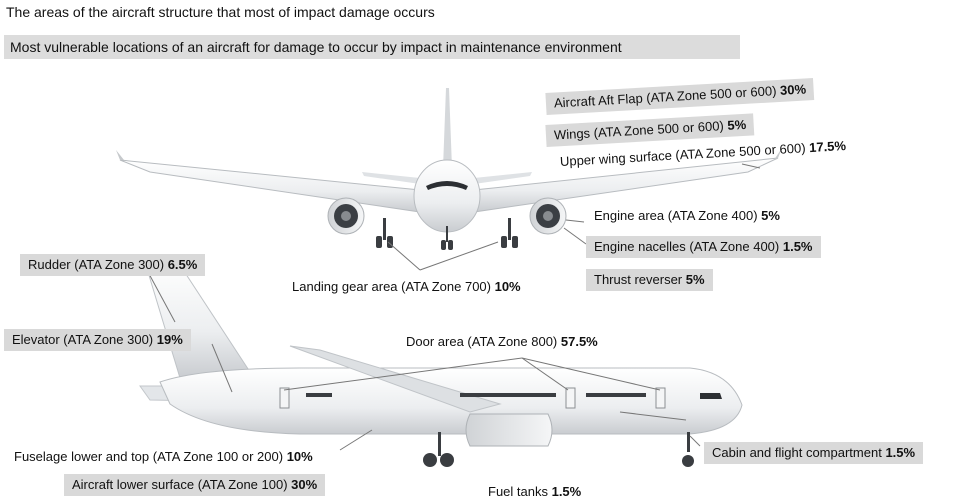 This screenshot has width=958, height=504. What do you see at coordinates (827, 147) in the screenshot?
I see `label-upper-wing-pct: 17.5%` at bounding box center [827, 147].